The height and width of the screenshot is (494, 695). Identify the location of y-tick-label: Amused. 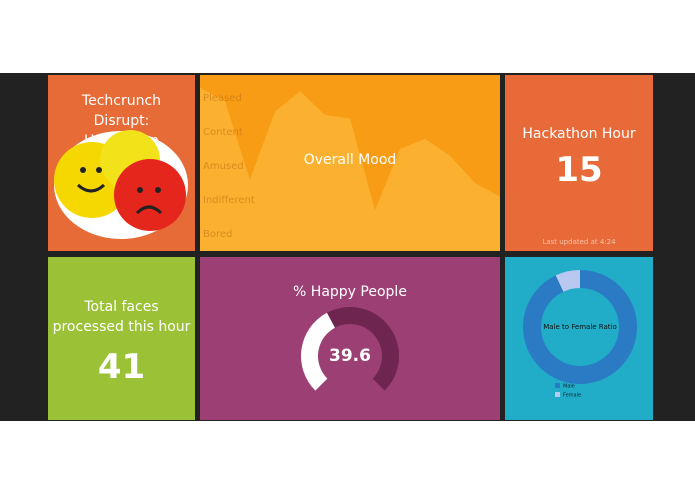
(223, 166).